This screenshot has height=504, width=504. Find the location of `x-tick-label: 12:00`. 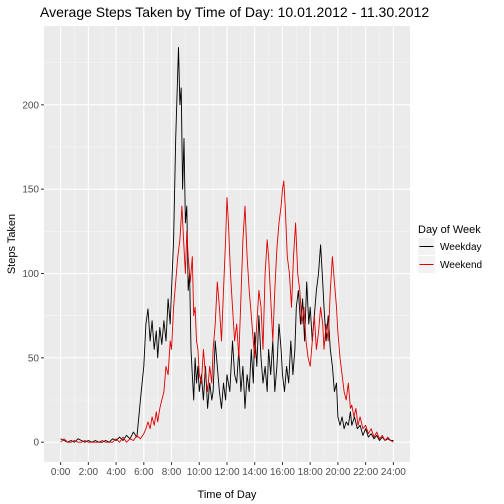

x-tick-label: 12:00 is located at coordinates (226, 472).